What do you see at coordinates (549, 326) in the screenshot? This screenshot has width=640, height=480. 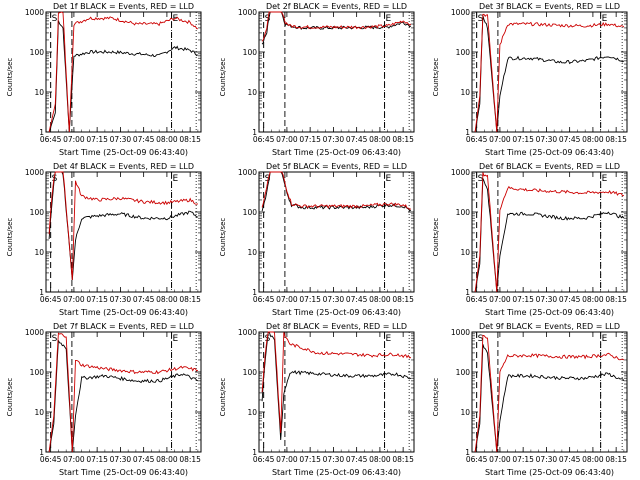 I see `chart-title: Det 9f BLACK = Events, RED = LLD` at bounding box center [549, 326].